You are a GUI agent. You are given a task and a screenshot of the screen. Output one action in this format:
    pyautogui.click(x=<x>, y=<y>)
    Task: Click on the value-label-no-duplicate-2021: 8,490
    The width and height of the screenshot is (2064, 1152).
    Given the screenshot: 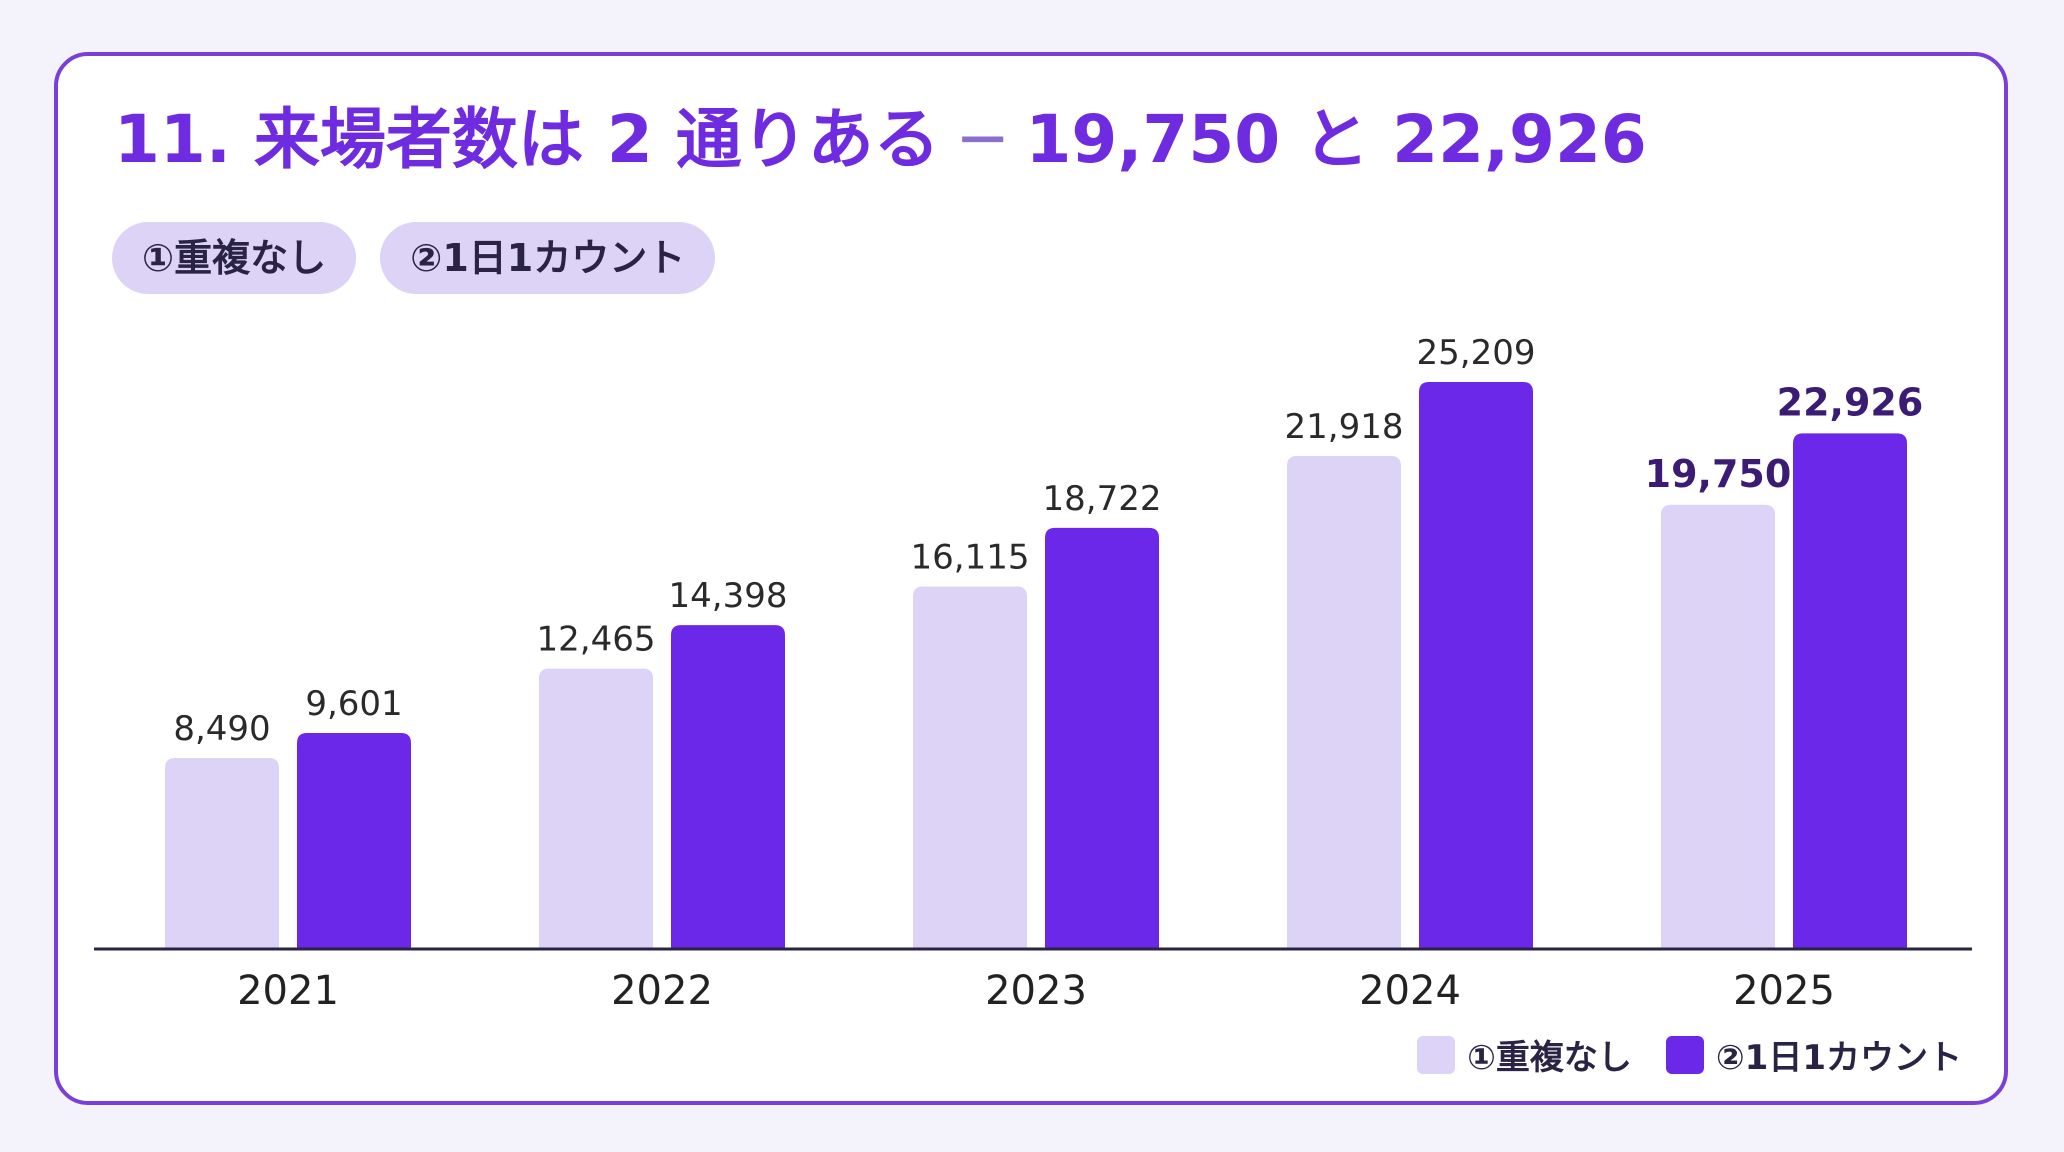 What is the action you would take?
    pyautogui.click(x=221, y=729)
    